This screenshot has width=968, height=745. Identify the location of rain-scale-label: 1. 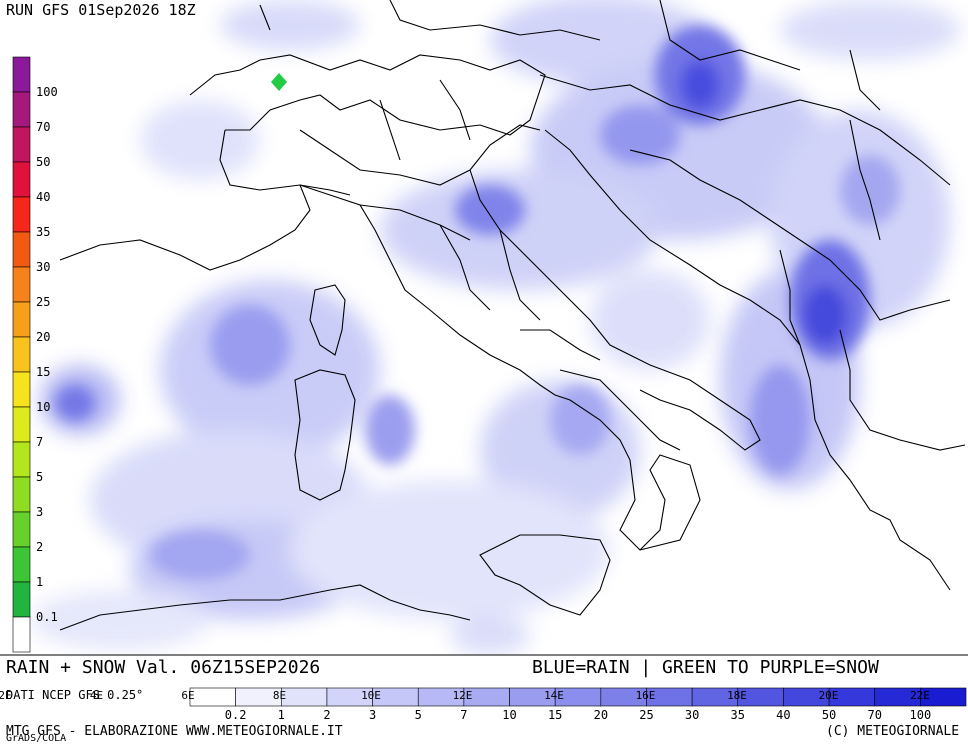
(281, 715).